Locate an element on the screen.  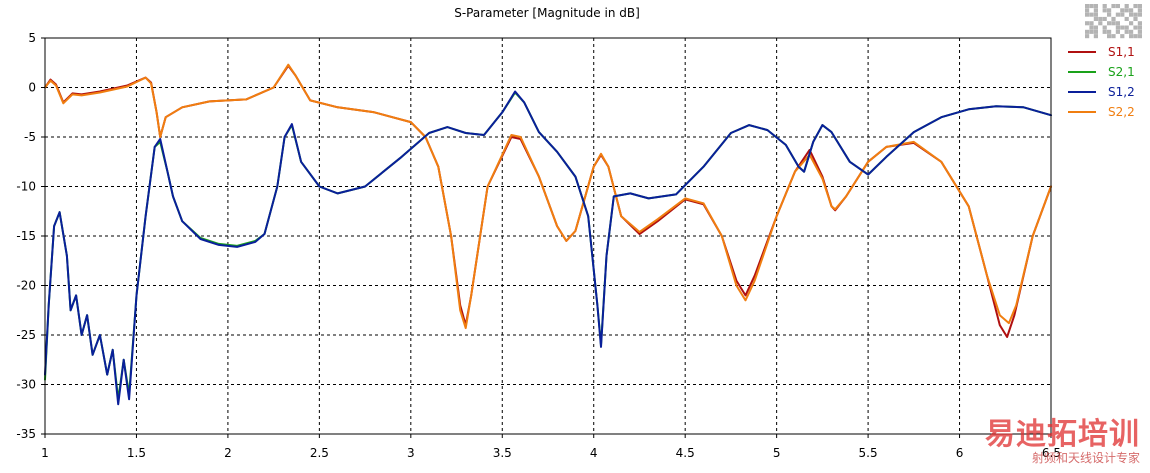
qr-code-image is located at coordinates (1114, 21).